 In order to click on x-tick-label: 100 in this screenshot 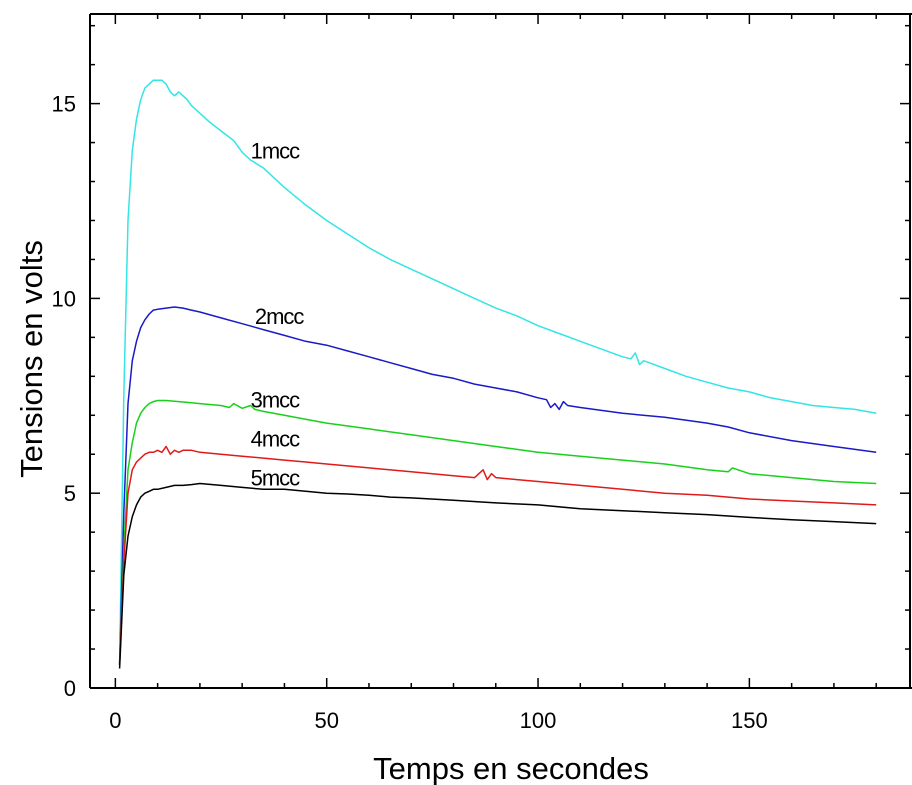, I will do `click(538, 720)`.